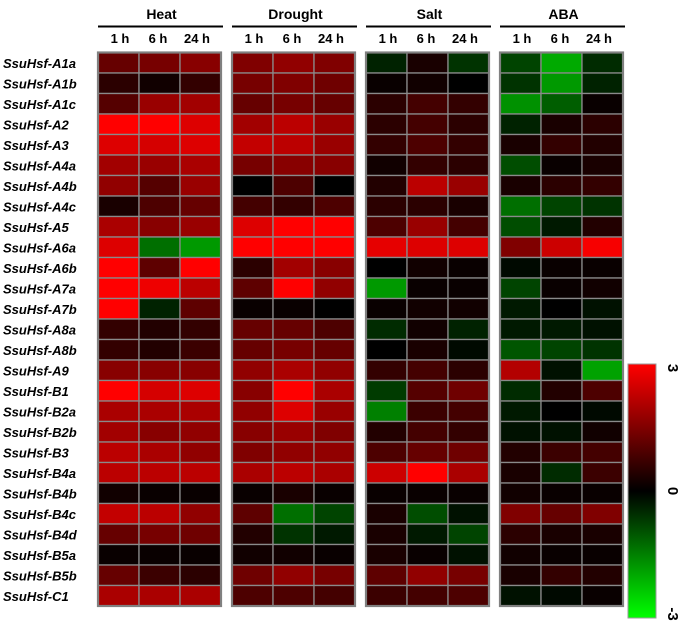  Describe the element at coordinates (672, 491) in the screenshot. I see `color-scale-label: 0` at that location.